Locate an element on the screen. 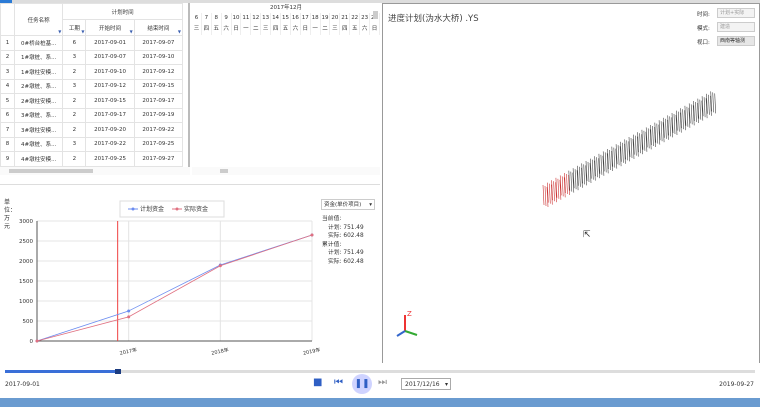 The image size is (760, 407). gantt-day: 21 is located at coordinates (345, 18).